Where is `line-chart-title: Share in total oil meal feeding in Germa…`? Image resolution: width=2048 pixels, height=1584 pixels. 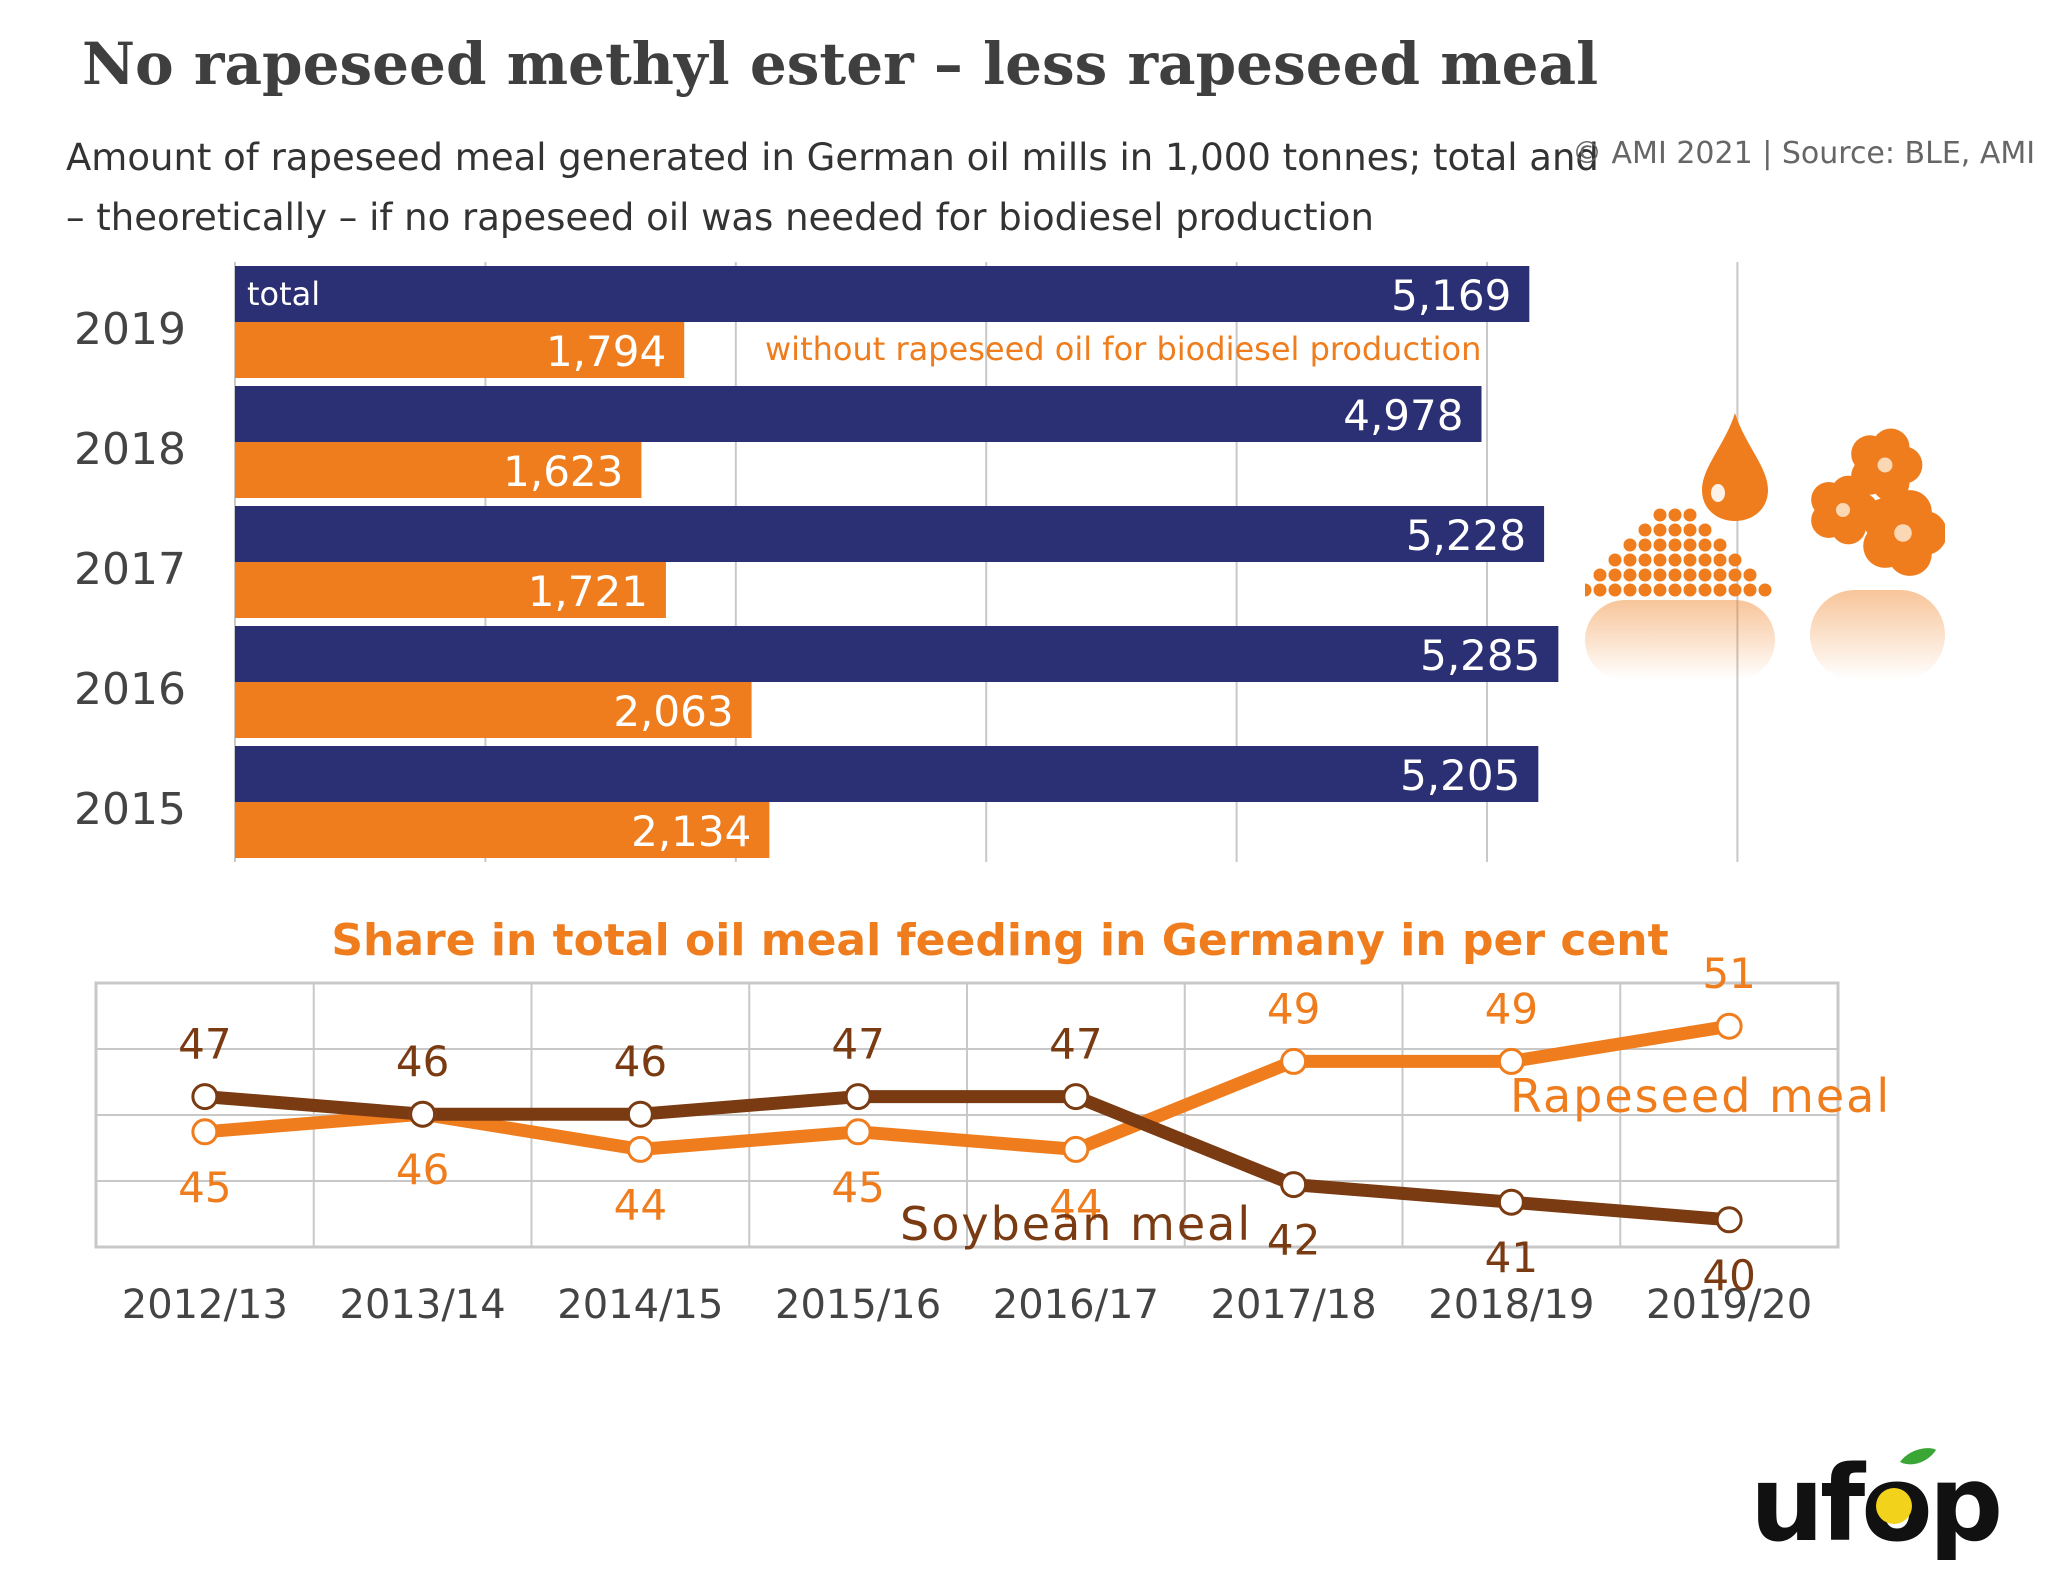 line-chart-title: Share in total oil meal feeding in Germa… is located at coordinates (999, 940).